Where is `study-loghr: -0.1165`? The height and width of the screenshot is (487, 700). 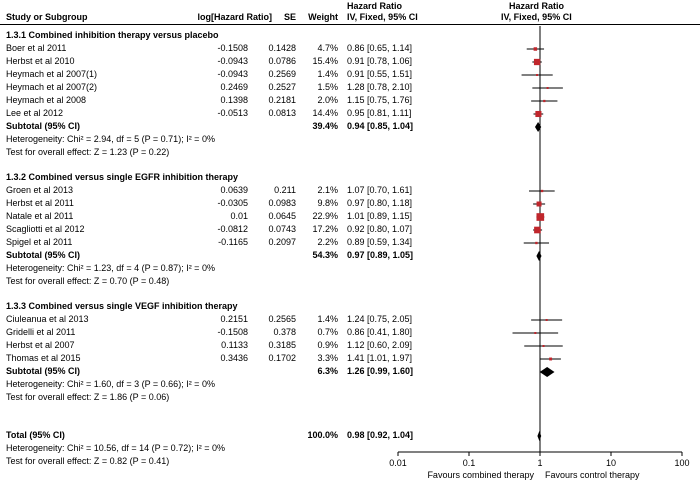
study-loghr: -0.1165 is located at coordinates (233, 242).